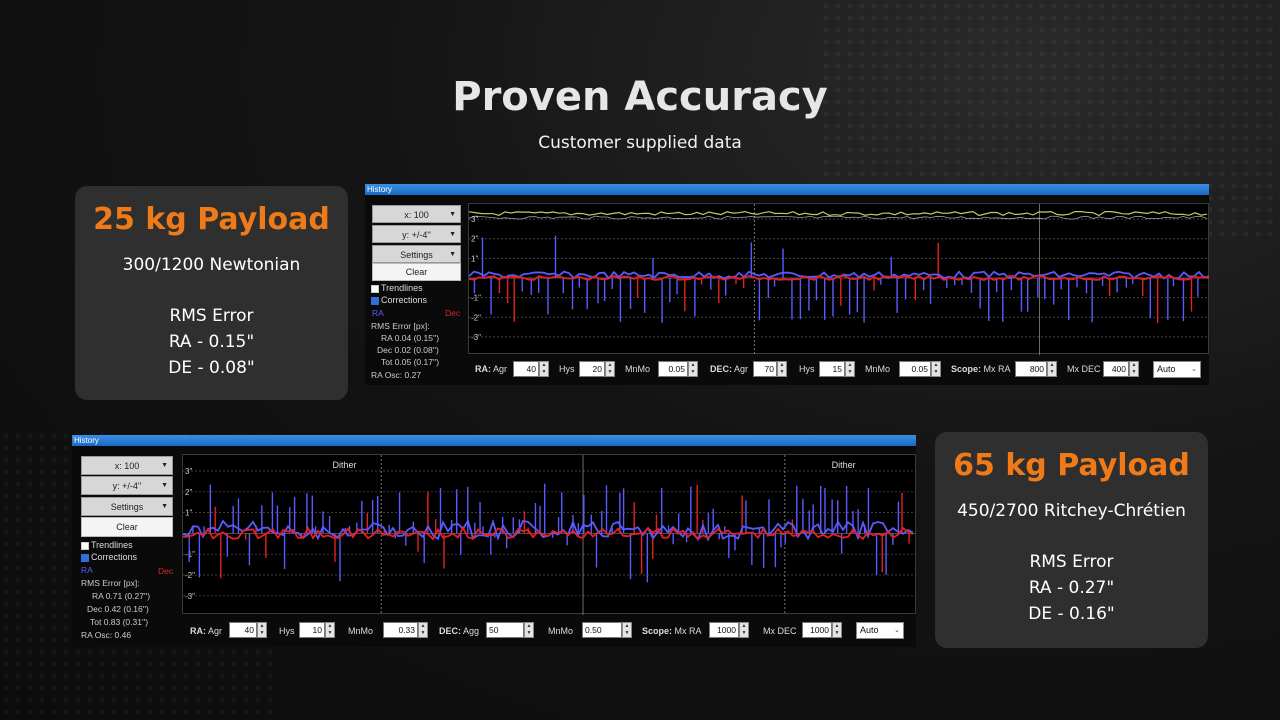 The width and height of the screenshot is (1280, 720). I want to click on ra-hys-input: 10, so click(312, 630).